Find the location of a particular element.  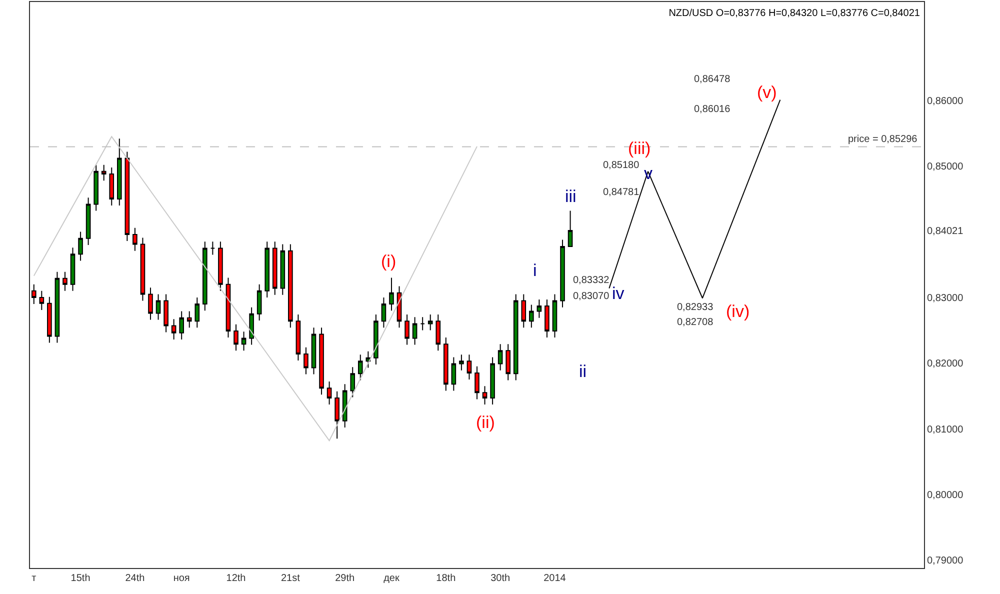

x-tick-label: 15th is located at coordinates (80, 578).